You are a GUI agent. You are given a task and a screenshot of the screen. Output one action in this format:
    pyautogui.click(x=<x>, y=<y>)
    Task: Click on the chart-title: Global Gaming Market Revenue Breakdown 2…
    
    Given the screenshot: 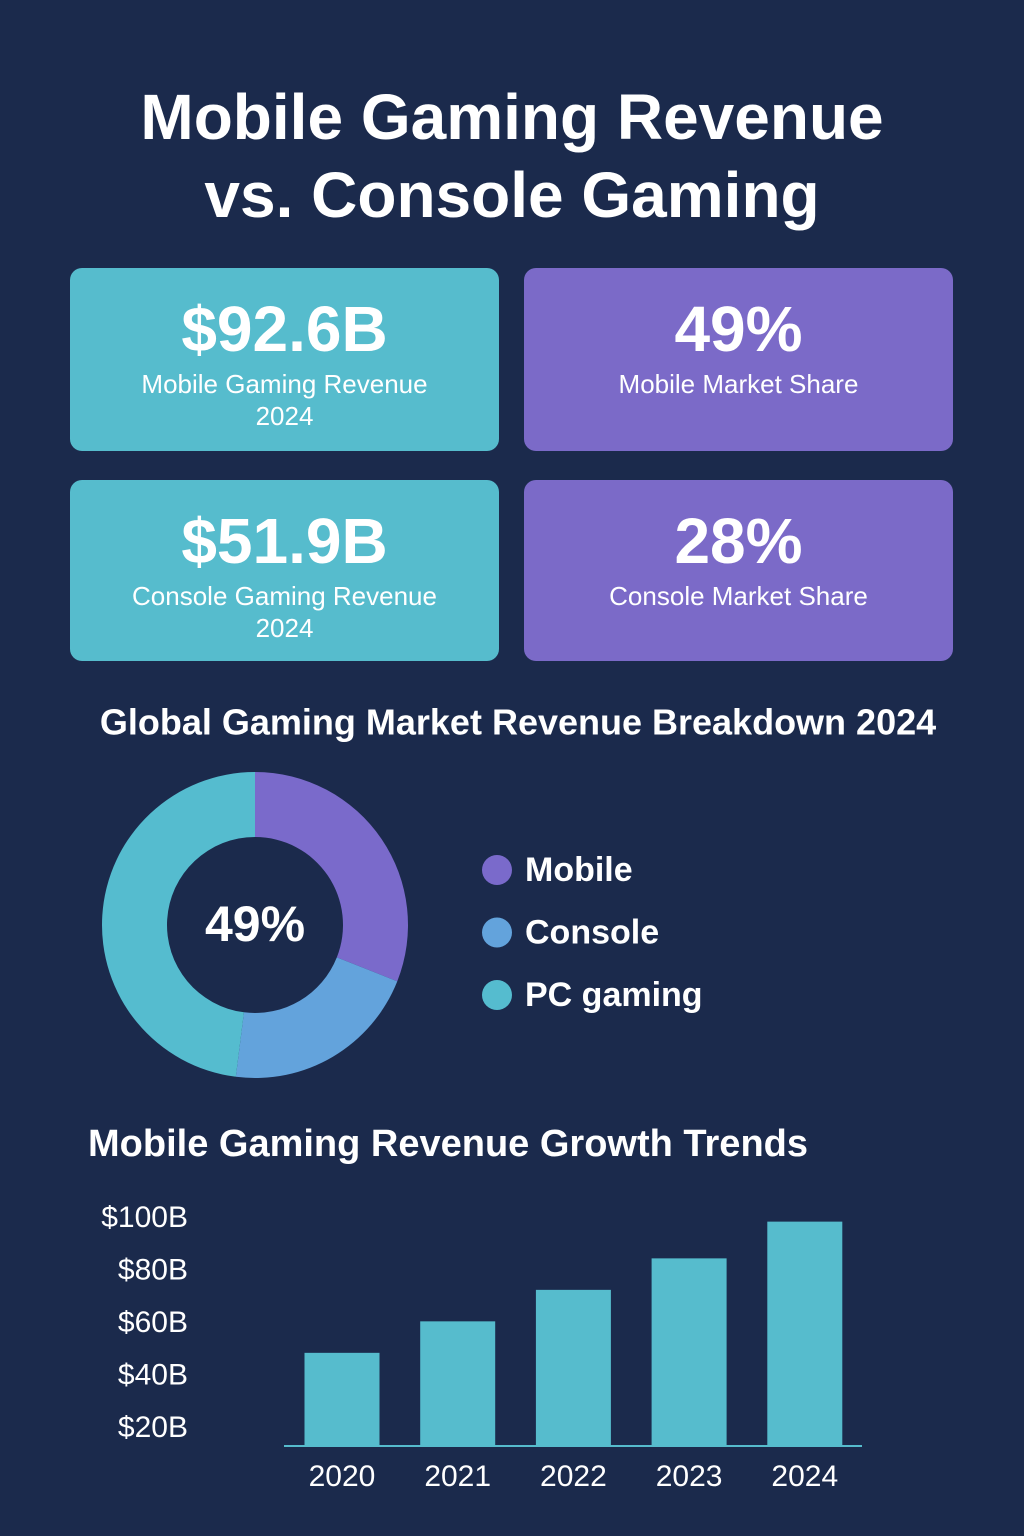 What is the action you would take?
    pyautogui.click(x=518, y=722)
    